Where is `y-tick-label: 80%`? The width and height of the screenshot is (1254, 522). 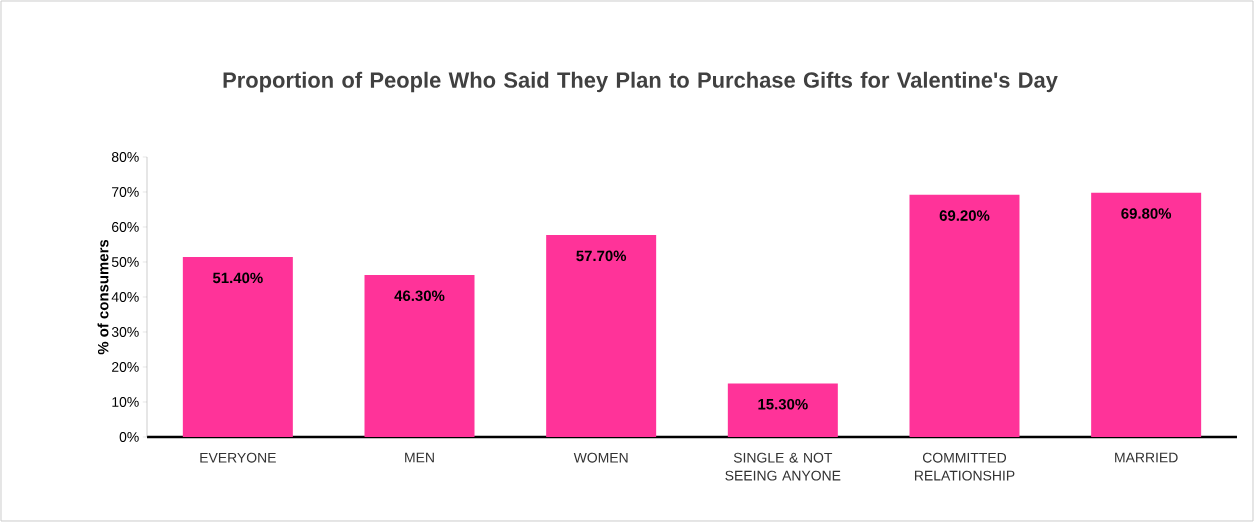 y-tick-label: 80% is located at coordinates (125, 157).